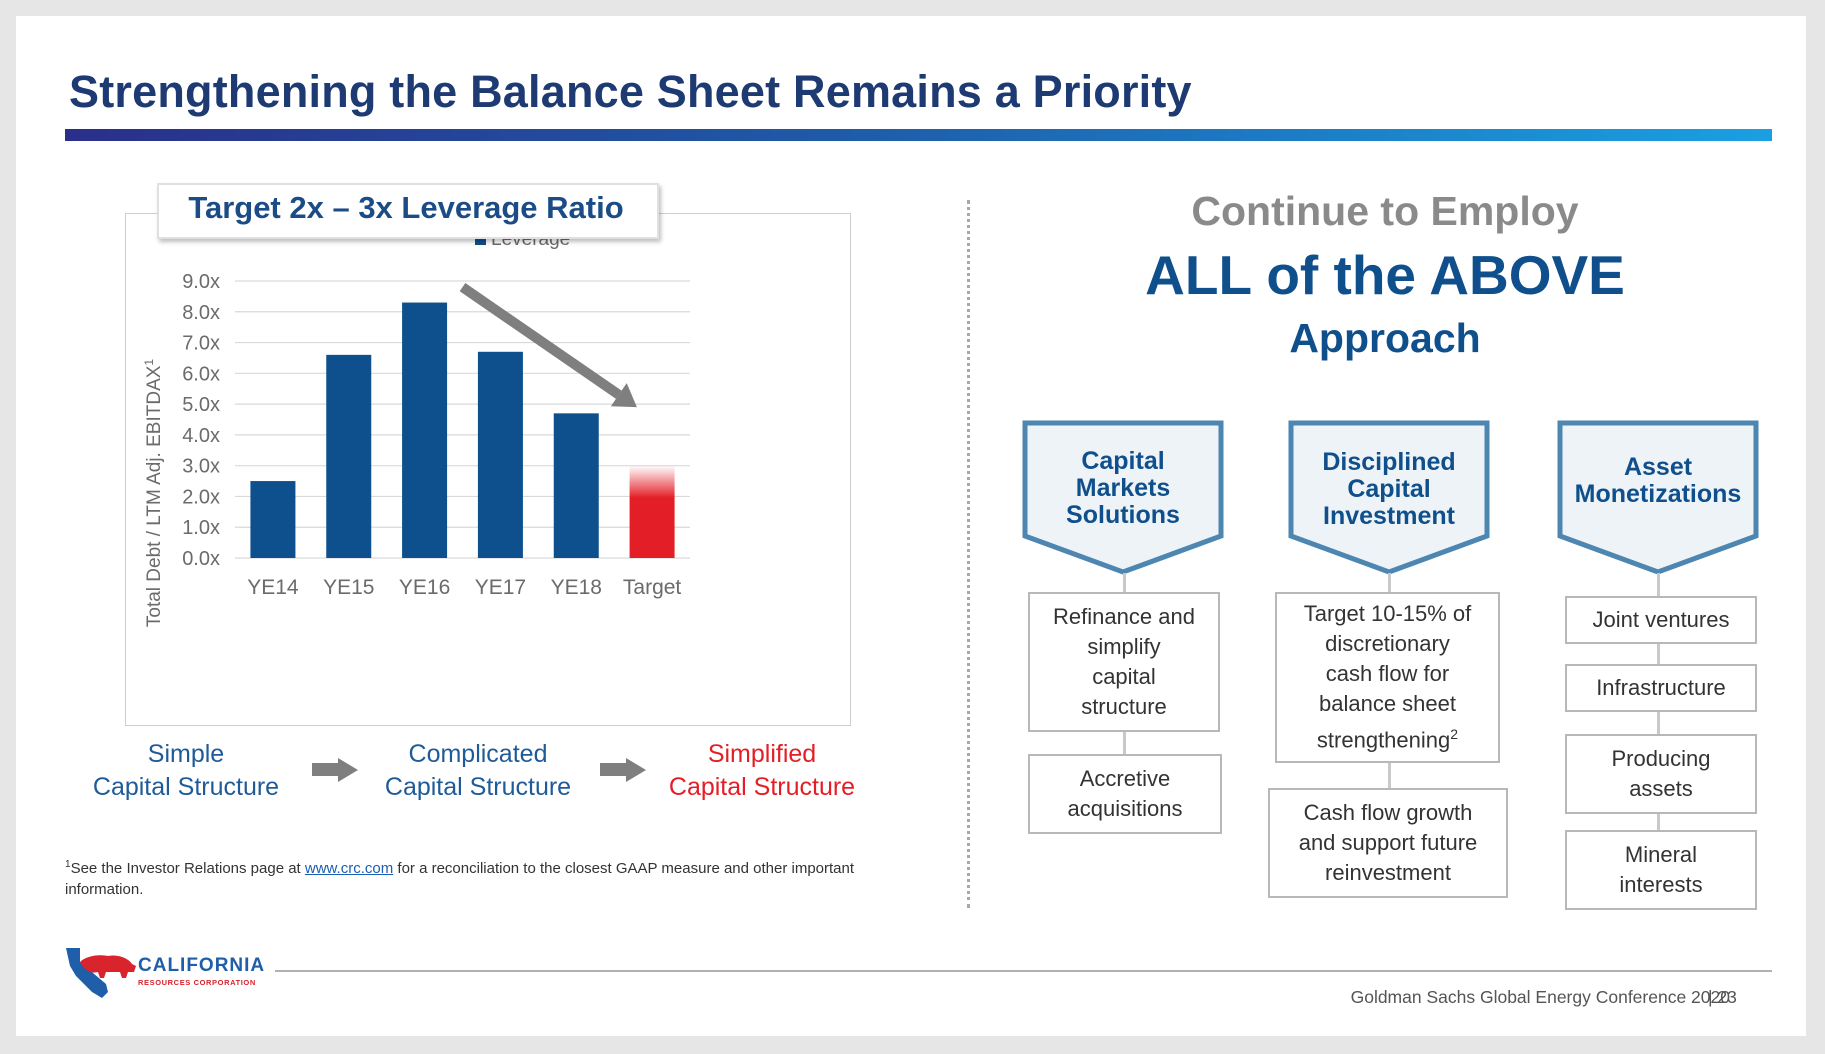  Describe the element at coordinates (201, 344) in the screenshot. I see `y-tick-label: 7.0x` at that location.